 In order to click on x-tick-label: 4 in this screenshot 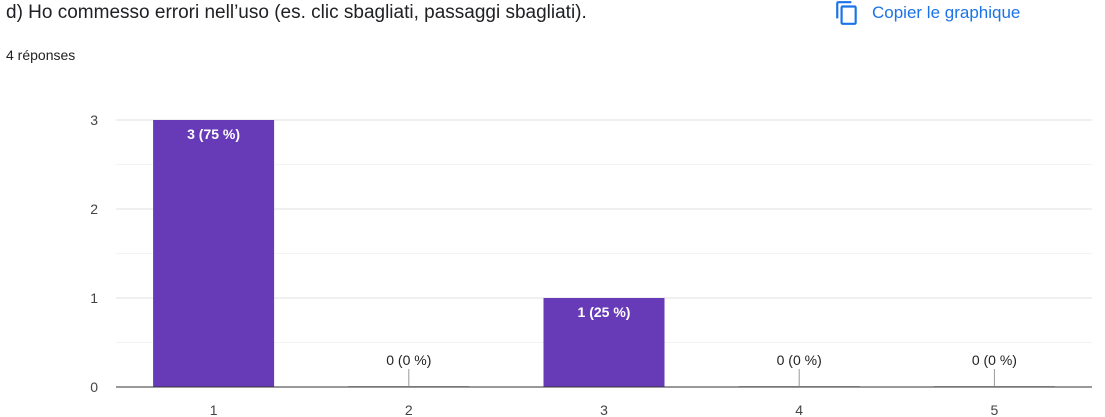, I will do `click(799, 409)`.